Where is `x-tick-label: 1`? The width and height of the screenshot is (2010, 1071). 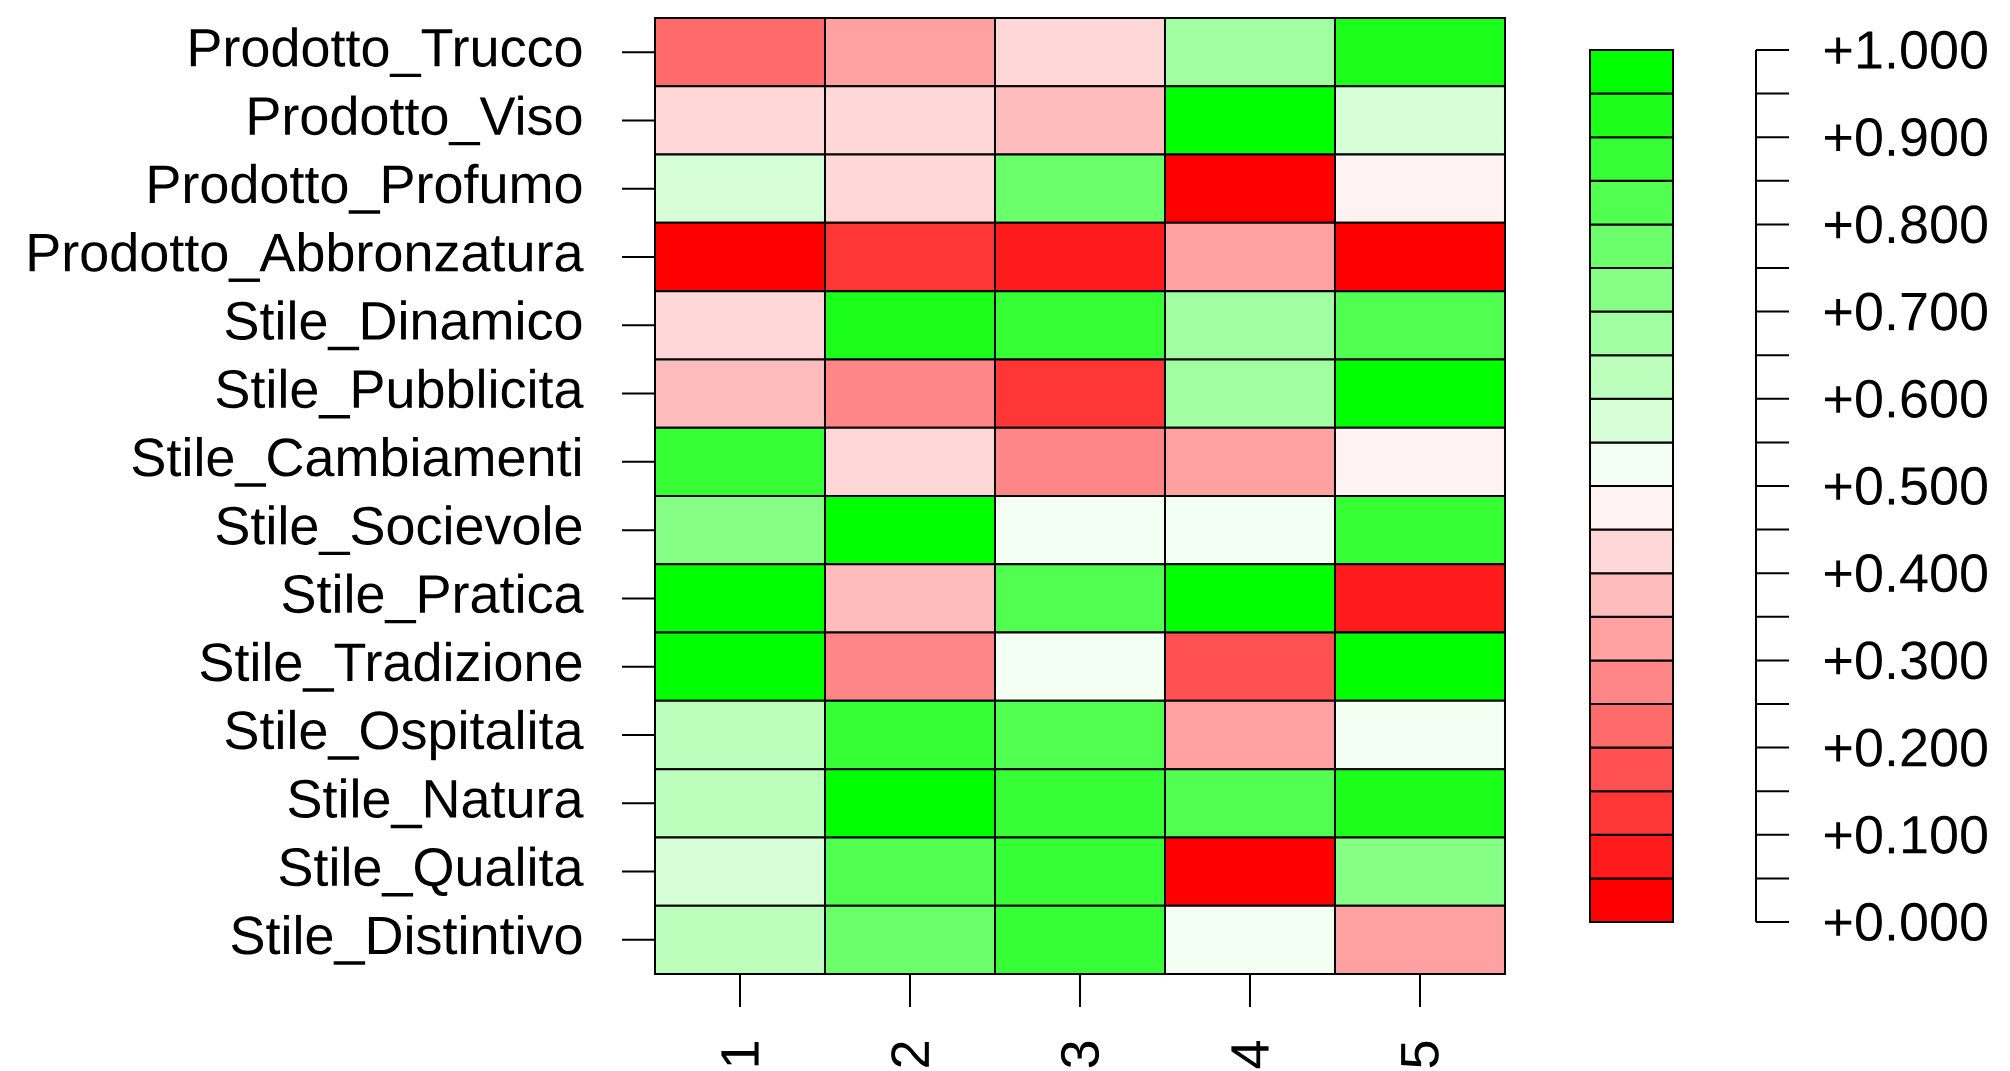 x-tick-label: 1 is located at coordinates (740, 1054).